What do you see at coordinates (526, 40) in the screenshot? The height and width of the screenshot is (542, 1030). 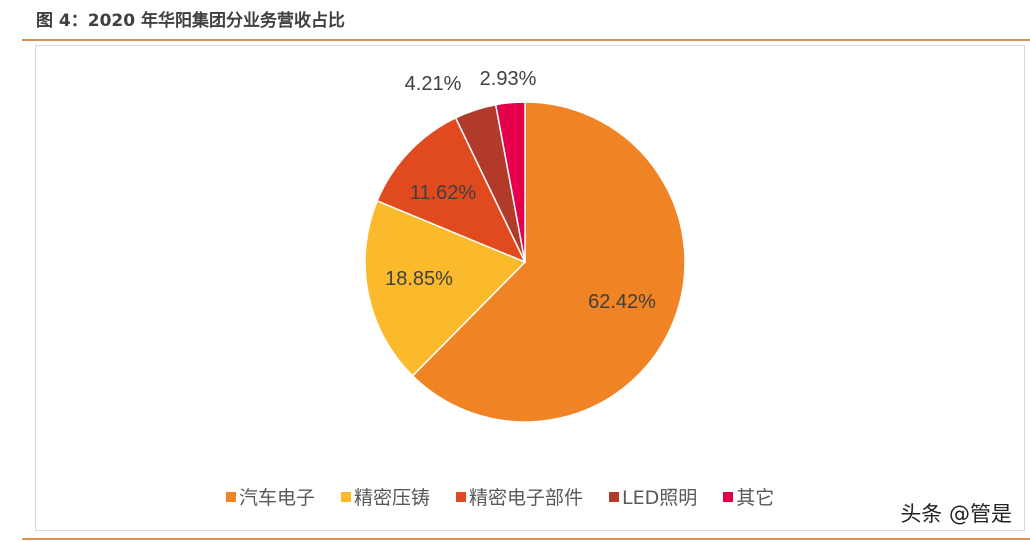 I see `top-rule` at bounding box center [526, 40].